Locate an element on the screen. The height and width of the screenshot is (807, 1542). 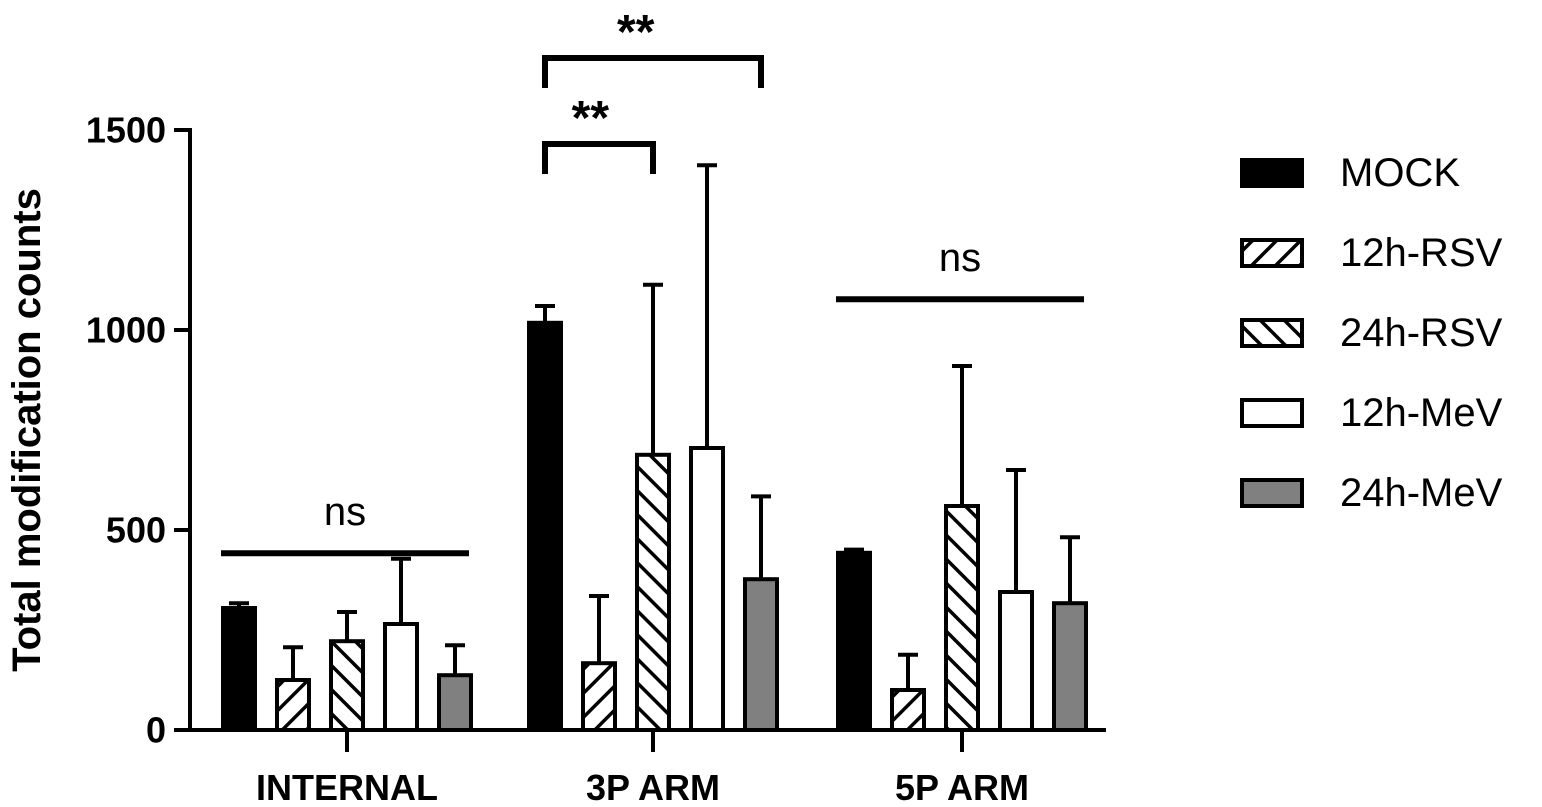
y-tick-label: 1000 is located at coordinates (126, 330).